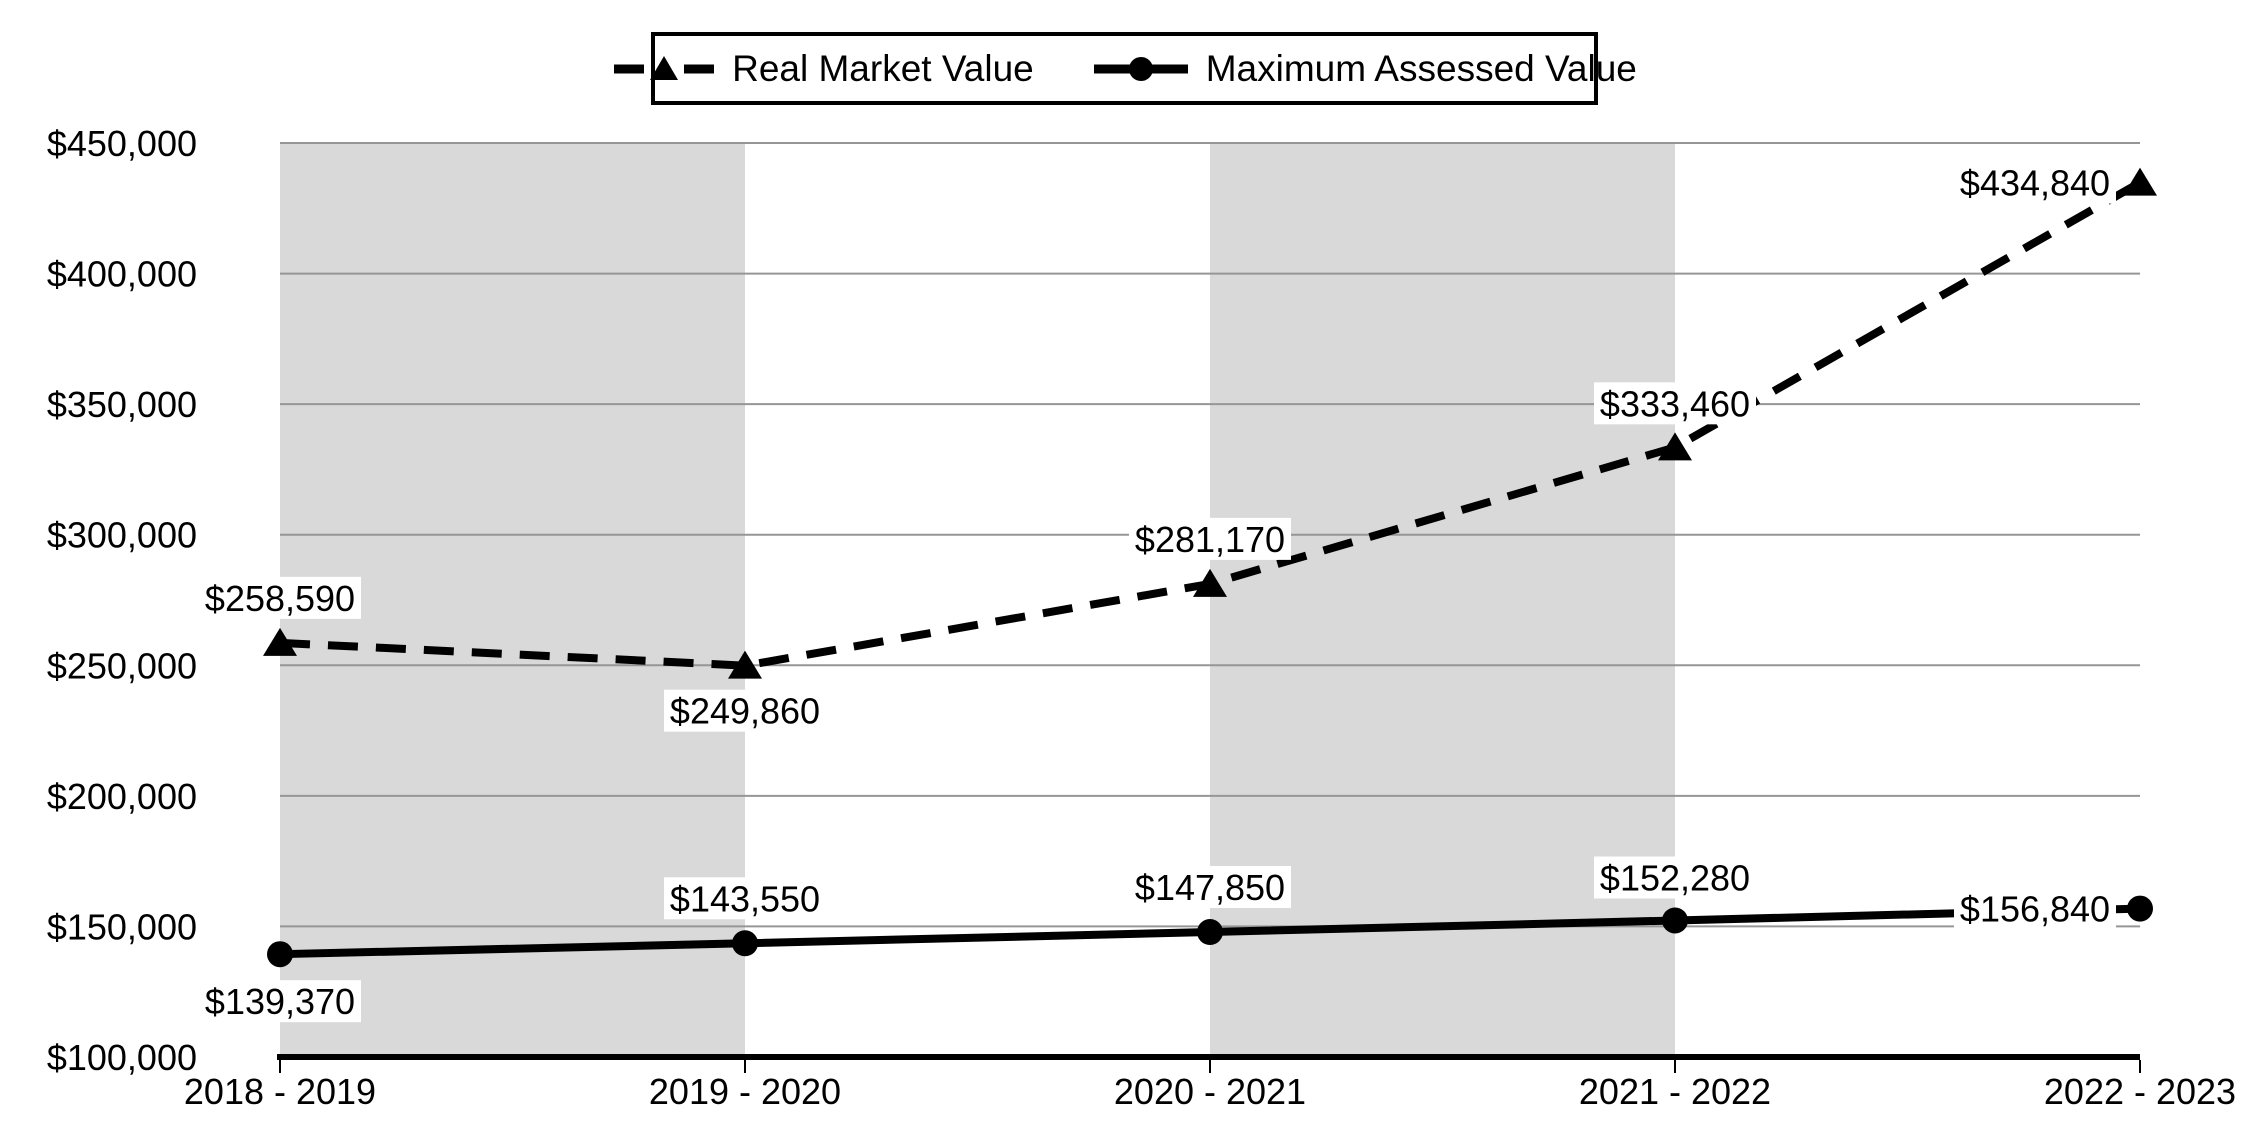  Describe the element at coordinates (122, 404) in the screenshot. I see `y-axis-label: $350,000` at that location.